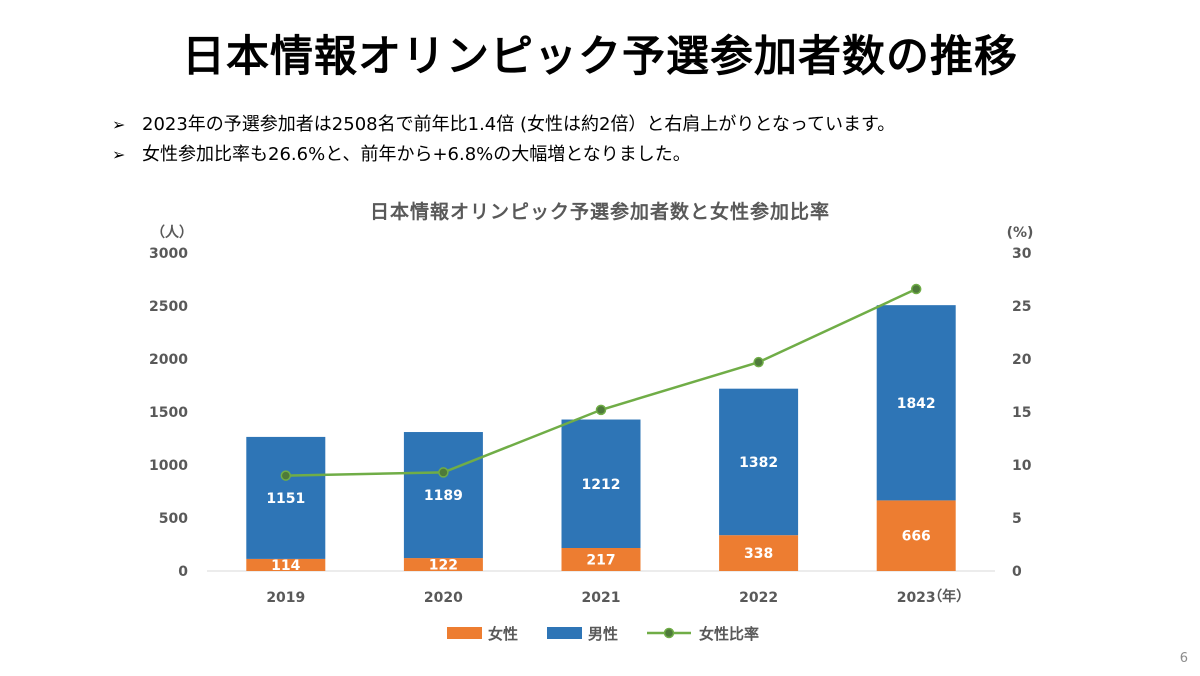  What do you see at coordinates (758, 598) in the screenshot?
I see `x-axis-tick-label: 2022` at bounding box center [758, 598].